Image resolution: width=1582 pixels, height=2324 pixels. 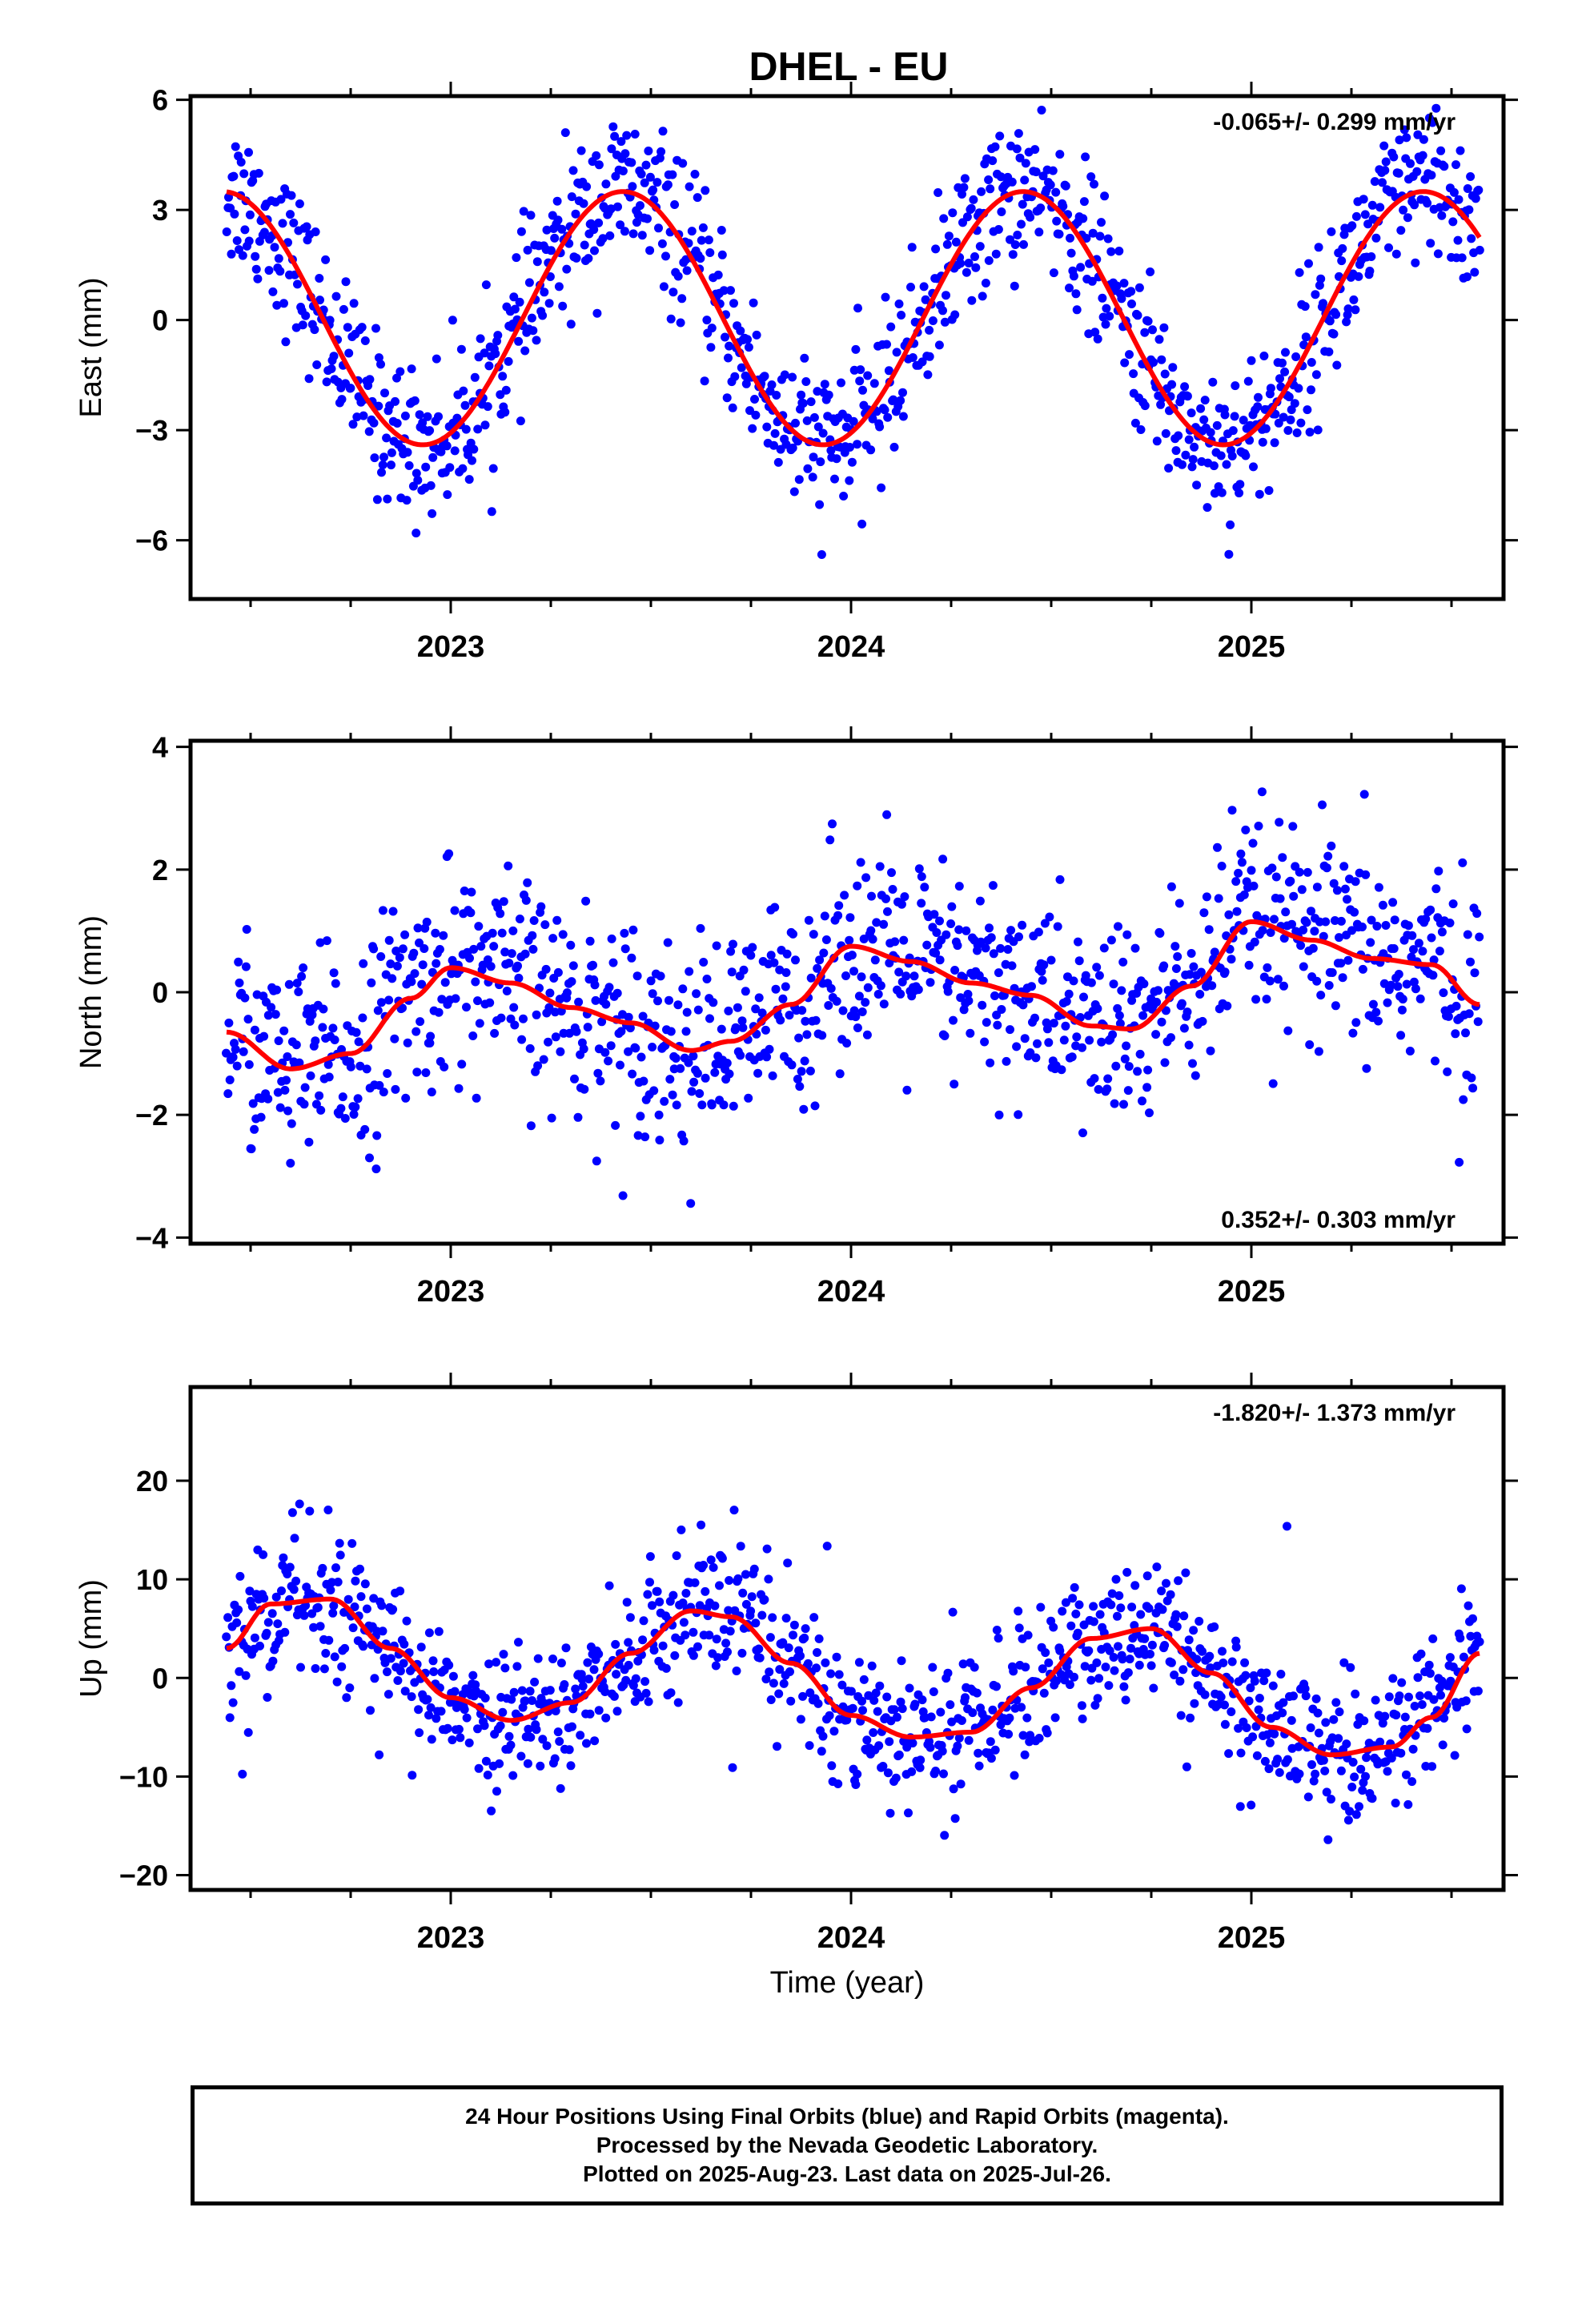 What do you see at coordinates (1252, 1292) in the screenshot?
I see `x-tick-label: 2025` at bounding box center [1252, 1292].